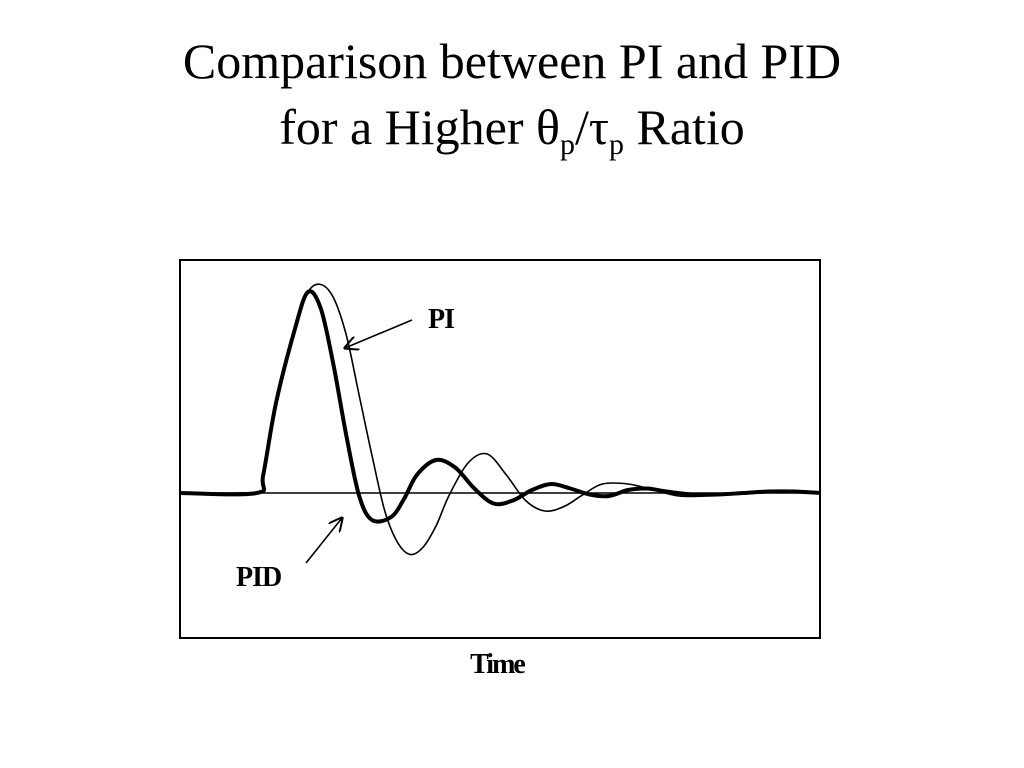 This screenshot has height=768, width=1024. I want to click on slash-symbol: /, so click(581, 127).